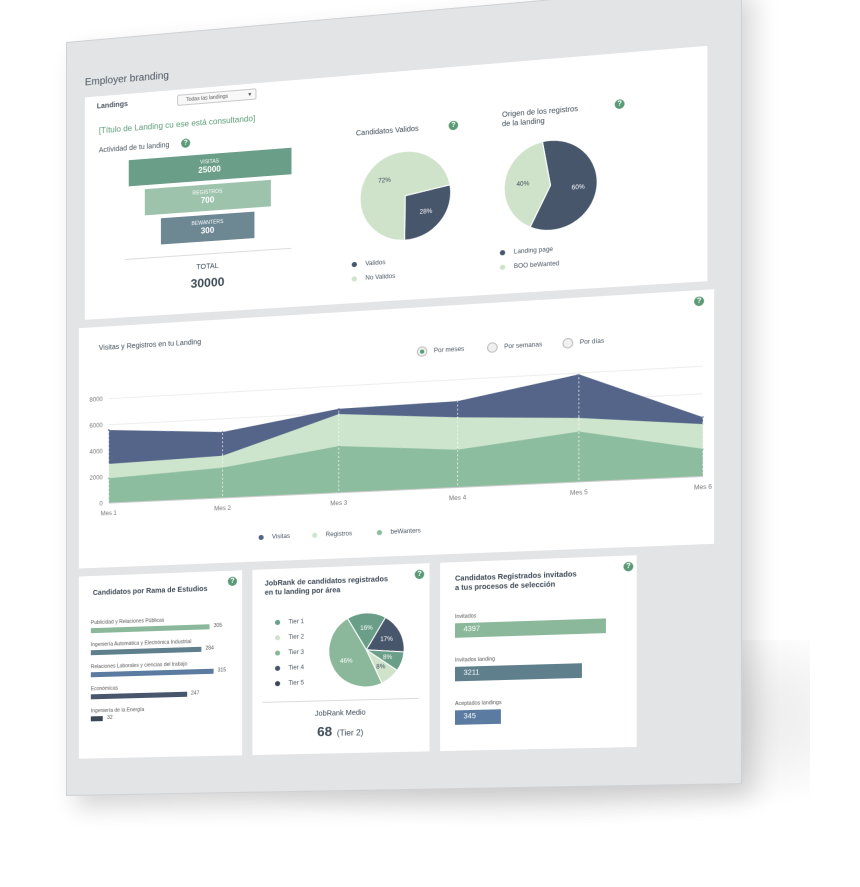 Image resolution: width=860 pixels, height=887 pixels. What do you see at coordinates (97, 478) in the screenshot?
I see `y-tick-label: 2000` at bounding box center [97, 478].